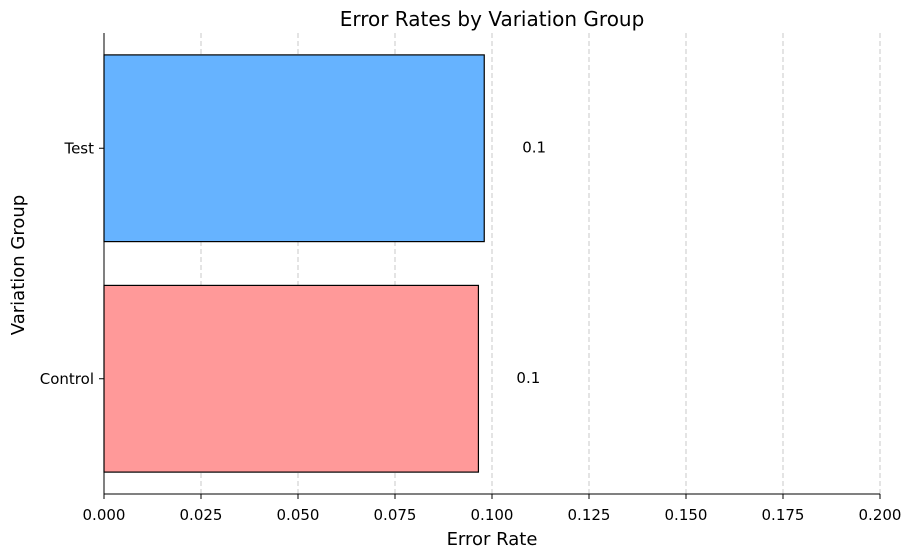 This screenshot has height=558, width=912. I want to click on x-tick-label: 0.025, so click(201, 515).